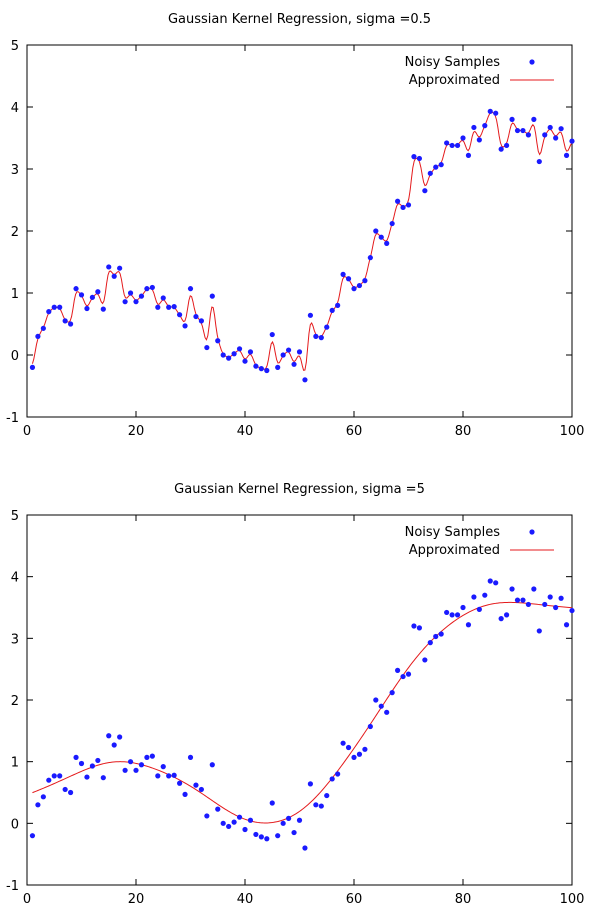  What do you see at coordinates (453, 532) in the screenshot?
I see `legend-label-noisy-samples: Noisy Samples` at bounding box center [453, 532].